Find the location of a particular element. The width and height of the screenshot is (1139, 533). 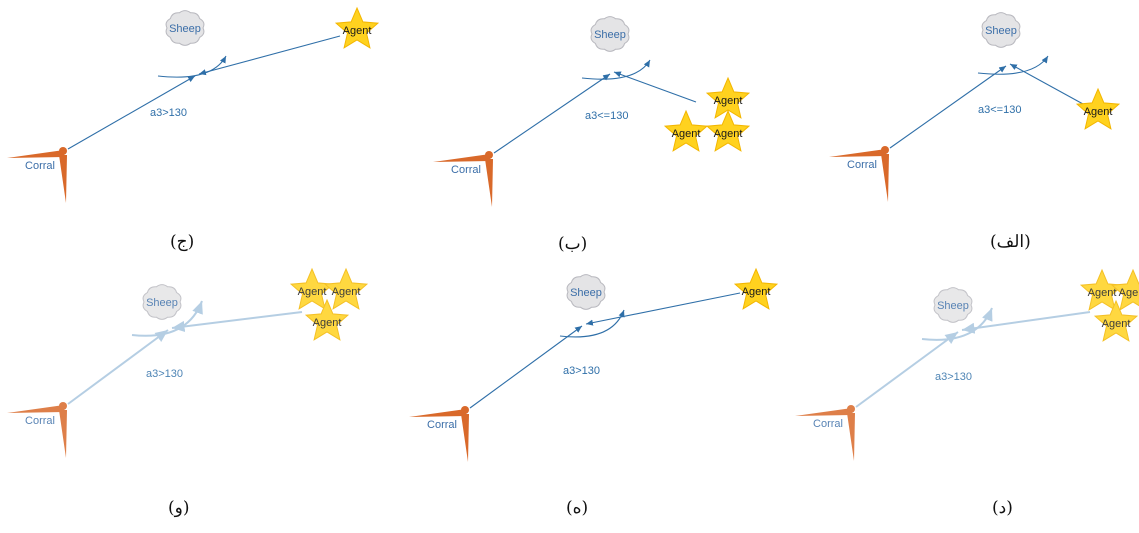

panel-caption-dal: (د) is located at coordinates (1002, 508).